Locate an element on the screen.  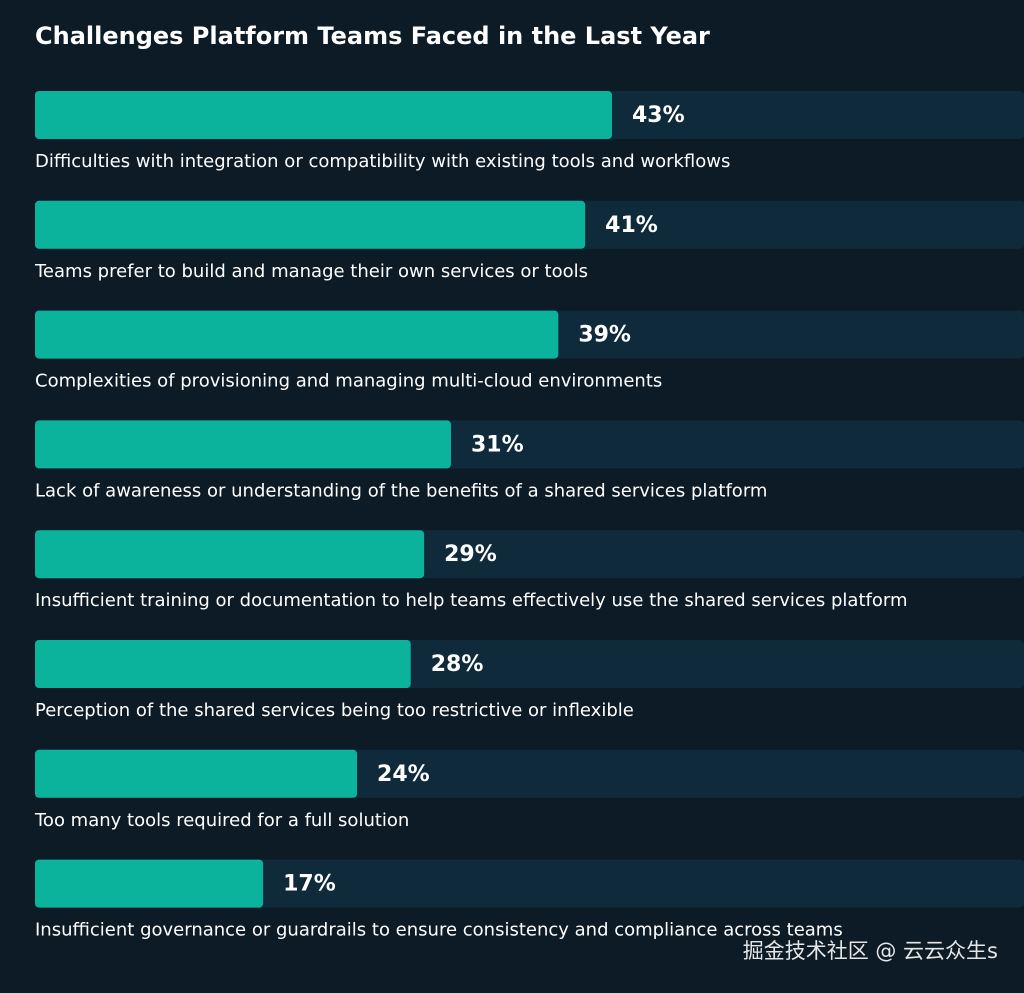
value-label: 28% is located at coordinates (457, 664).